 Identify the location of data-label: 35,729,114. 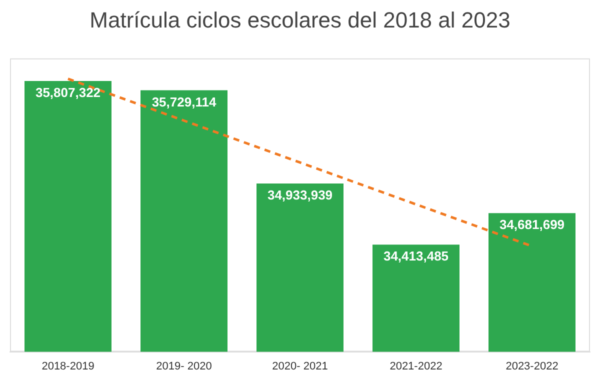
(184, 102).